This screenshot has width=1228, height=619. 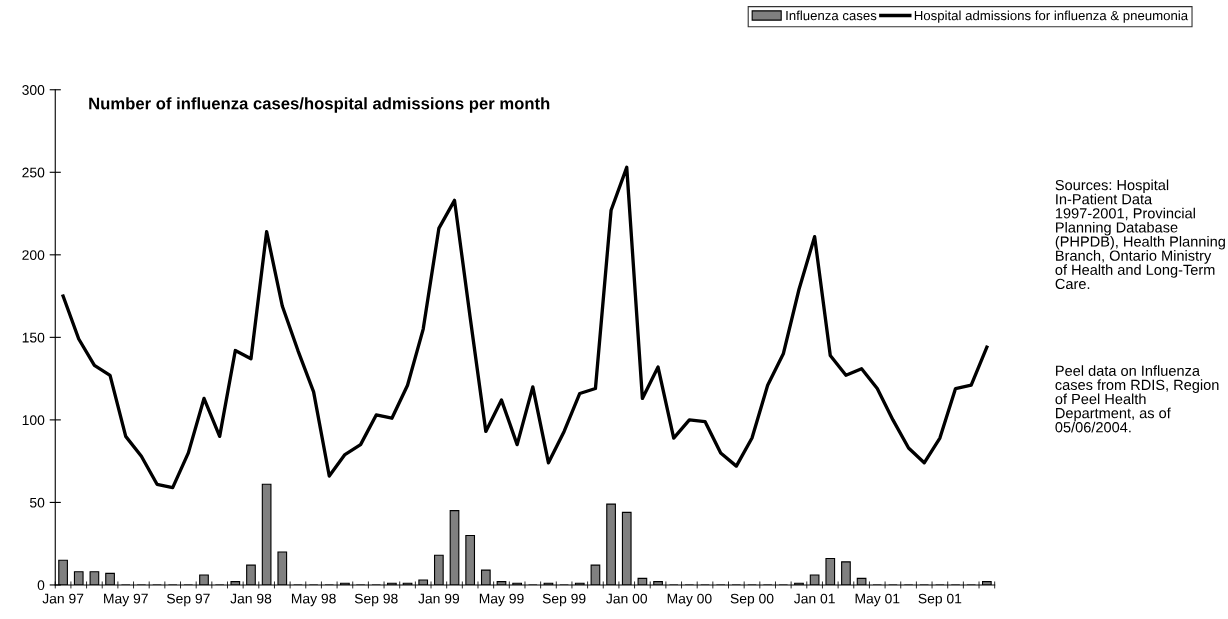 I want to click on y-tick-label: 300, so click(x=33, y=90).